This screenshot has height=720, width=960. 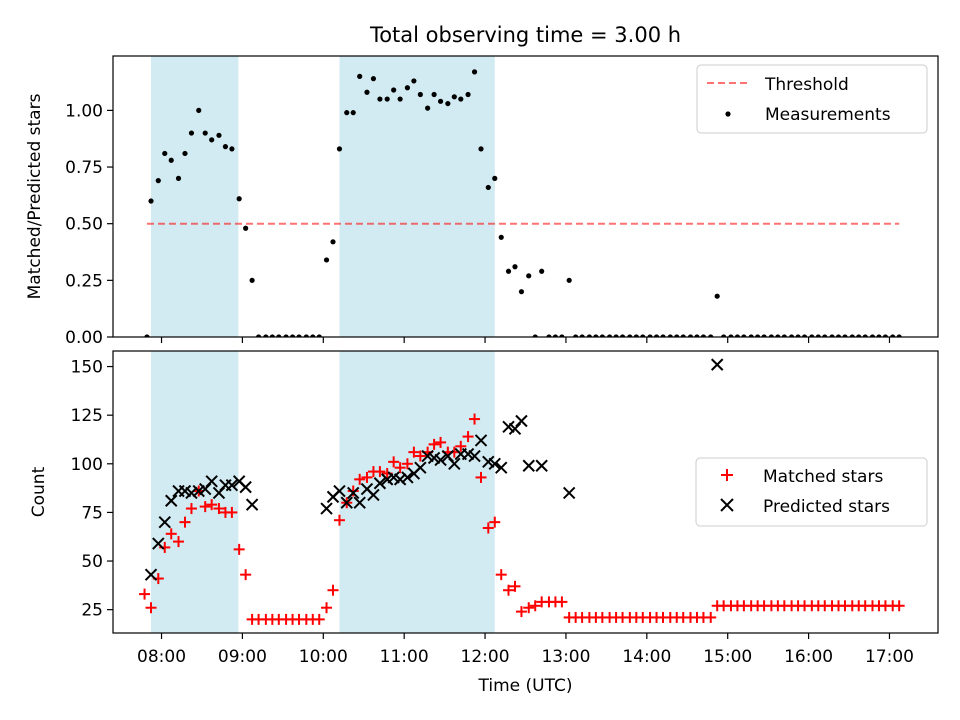 What do you see at coordinates (525, 686) in the screenshot?
I see `x-axis-label: Time (UTC)` at bounding box center [525, 686].